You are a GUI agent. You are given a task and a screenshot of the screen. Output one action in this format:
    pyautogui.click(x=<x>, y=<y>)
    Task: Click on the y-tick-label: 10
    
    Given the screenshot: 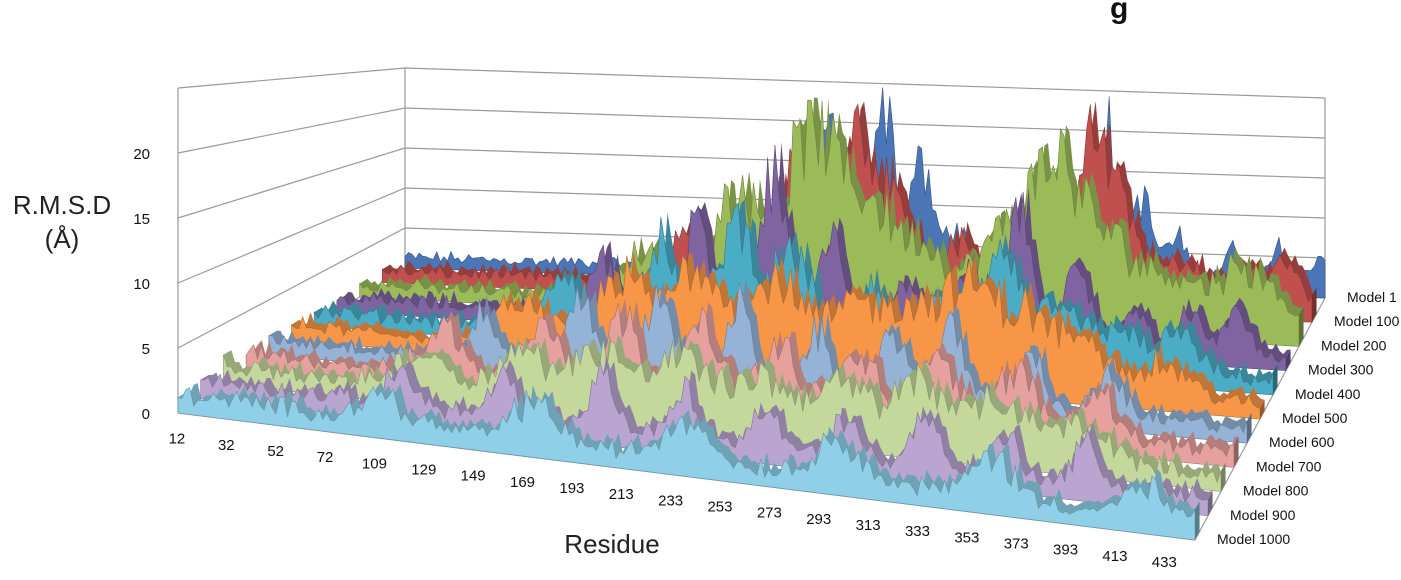 What is the action you would take?
    pyautogui.click(x=141, y=284)
    